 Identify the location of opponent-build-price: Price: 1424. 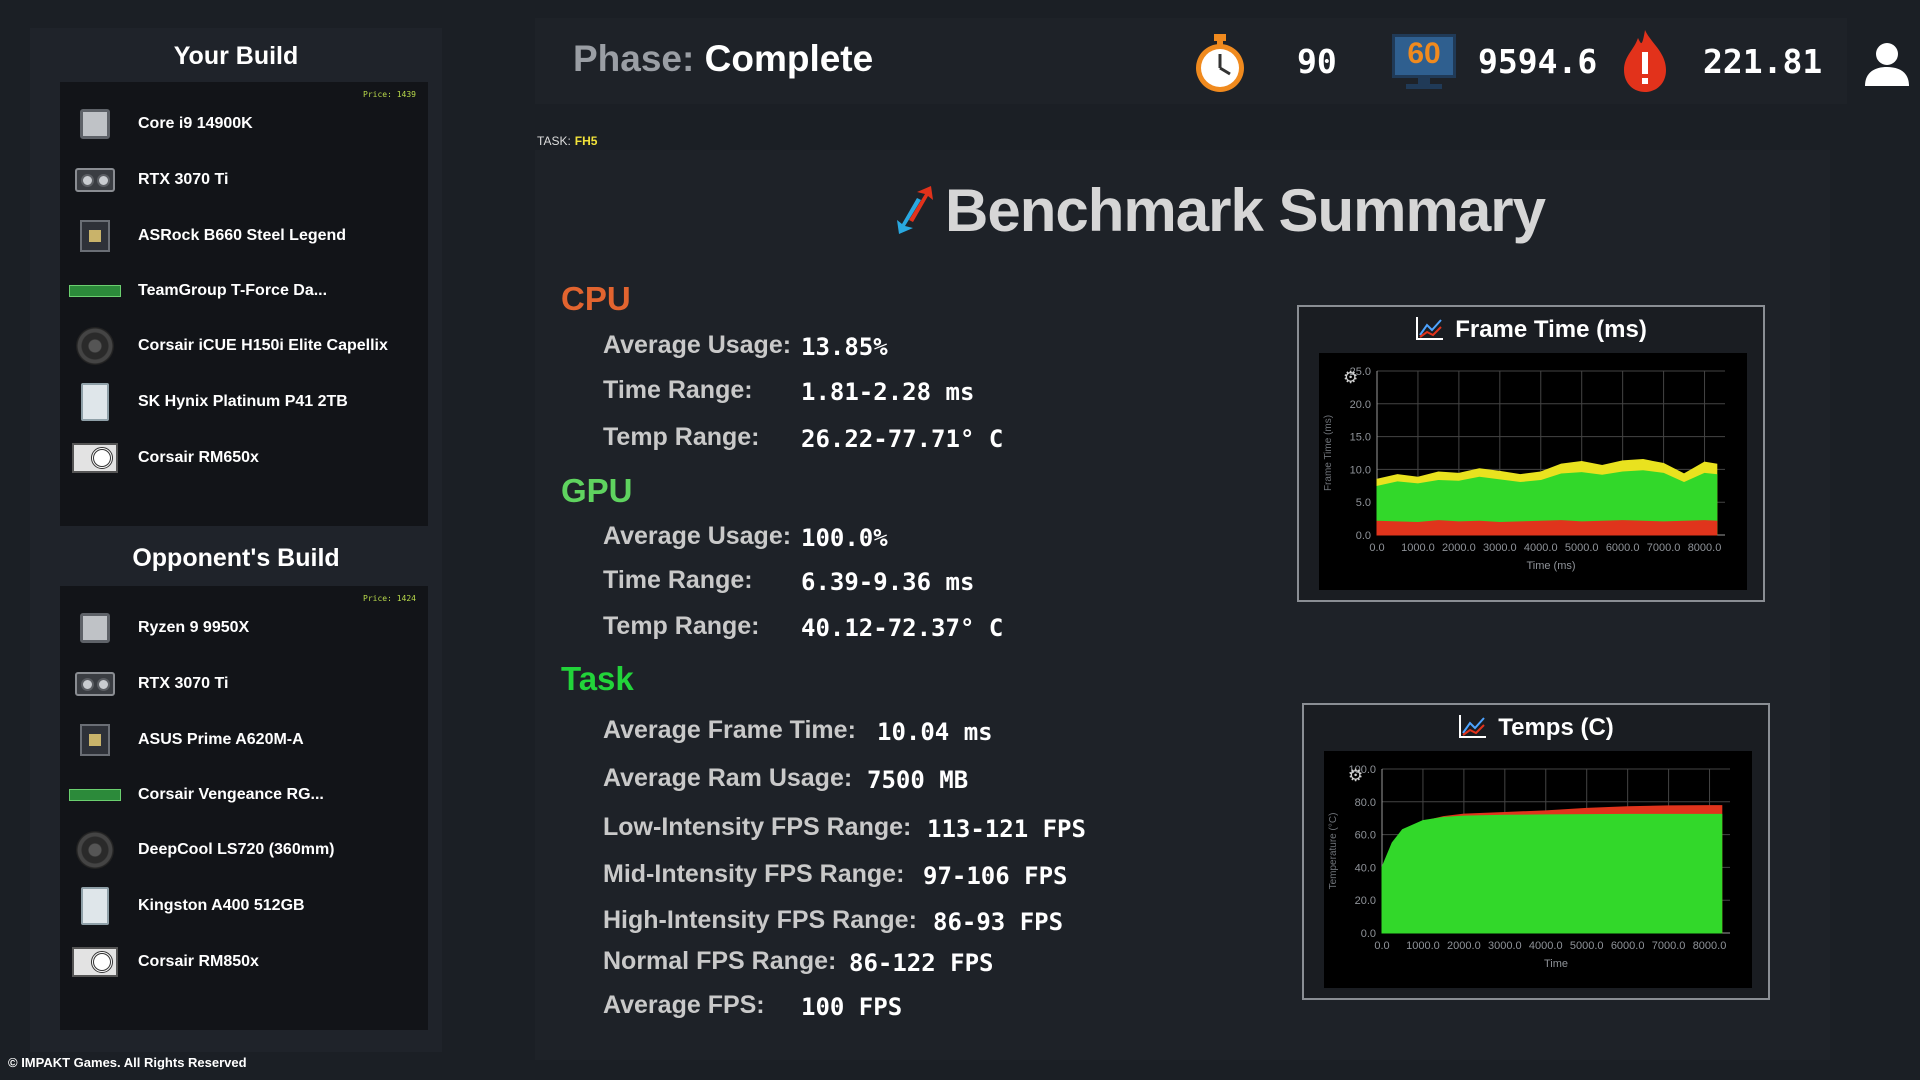
(389, 598).